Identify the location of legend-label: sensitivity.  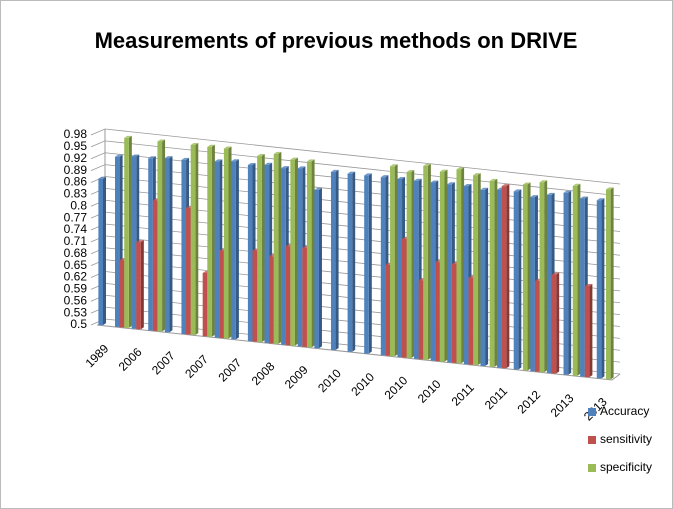
(626, 439).